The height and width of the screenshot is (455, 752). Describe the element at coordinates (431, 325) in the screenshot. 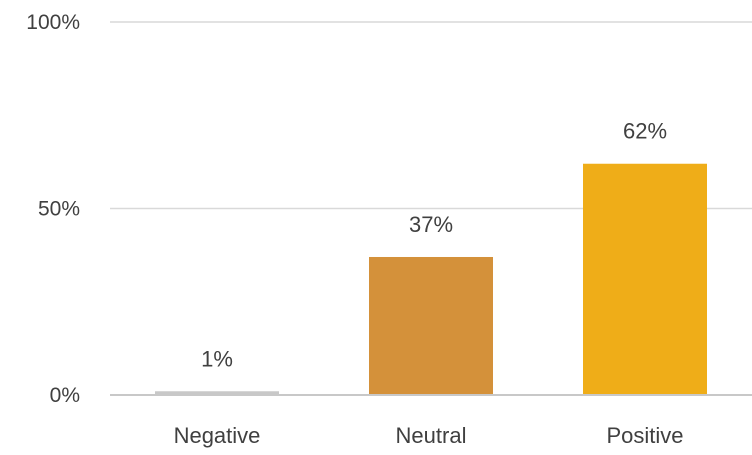

I see `bar-neutral` at that location.